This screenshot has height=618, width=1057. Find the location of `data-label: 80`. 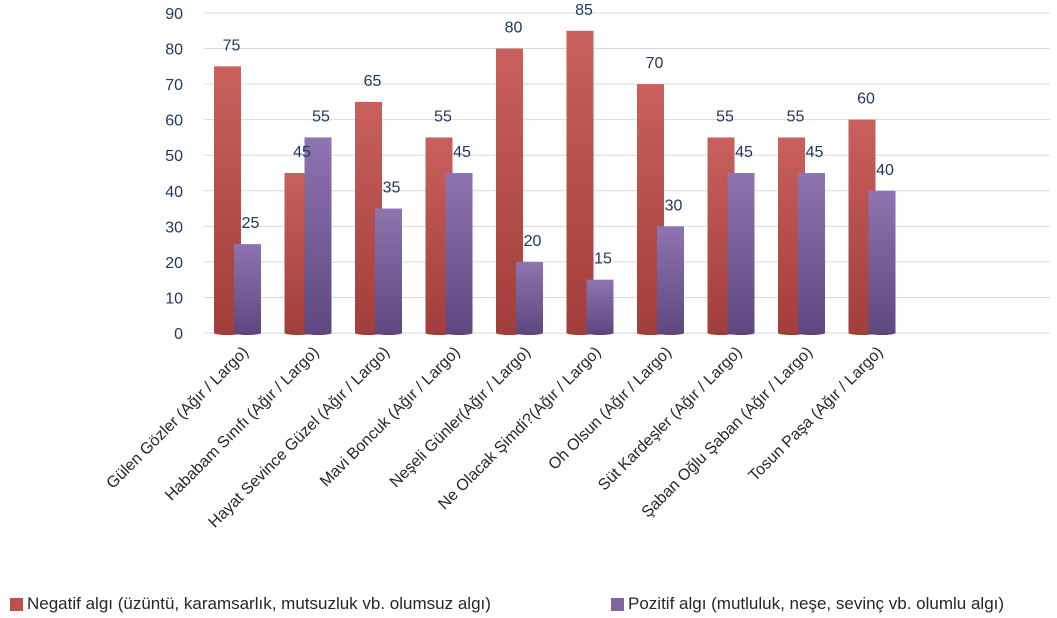

data-label: 80 is located at coordinates (514, 28).